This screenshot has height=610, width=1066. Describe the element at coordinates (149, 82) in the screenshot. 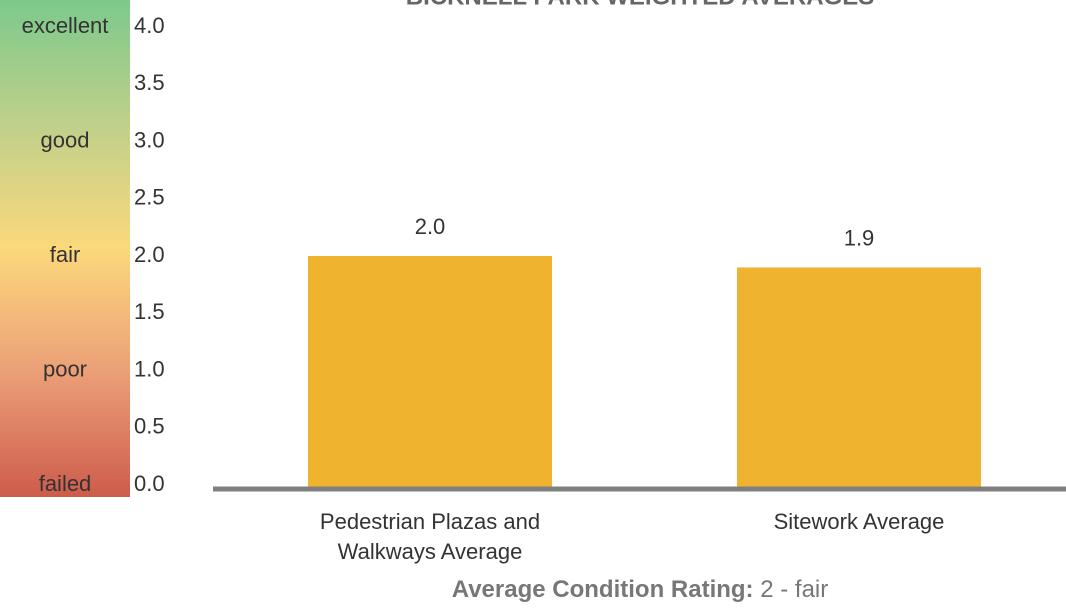

I see `y-tick-label: 3.5` at that location.